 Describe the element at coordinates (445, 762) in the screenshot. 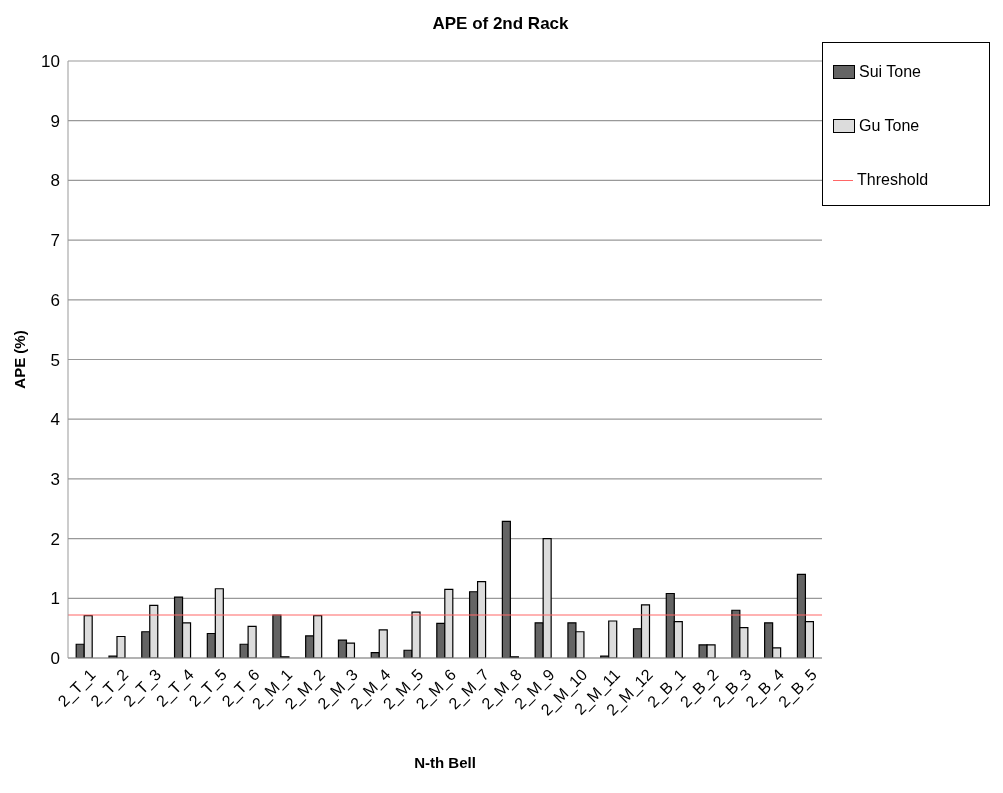

I see `x-axis-title: N-th Bell` at that location.